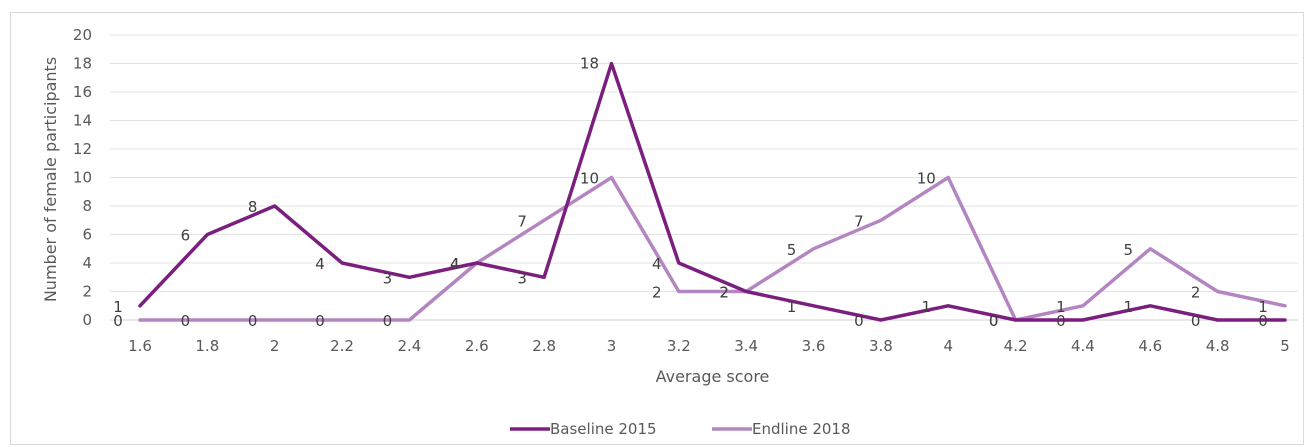 This screenshot has height=447, width=1314. What do you see at coordinates (859, 221) in the screenshot?
I see `data-label-s1-11: 7` at bounding box center [859, 221].